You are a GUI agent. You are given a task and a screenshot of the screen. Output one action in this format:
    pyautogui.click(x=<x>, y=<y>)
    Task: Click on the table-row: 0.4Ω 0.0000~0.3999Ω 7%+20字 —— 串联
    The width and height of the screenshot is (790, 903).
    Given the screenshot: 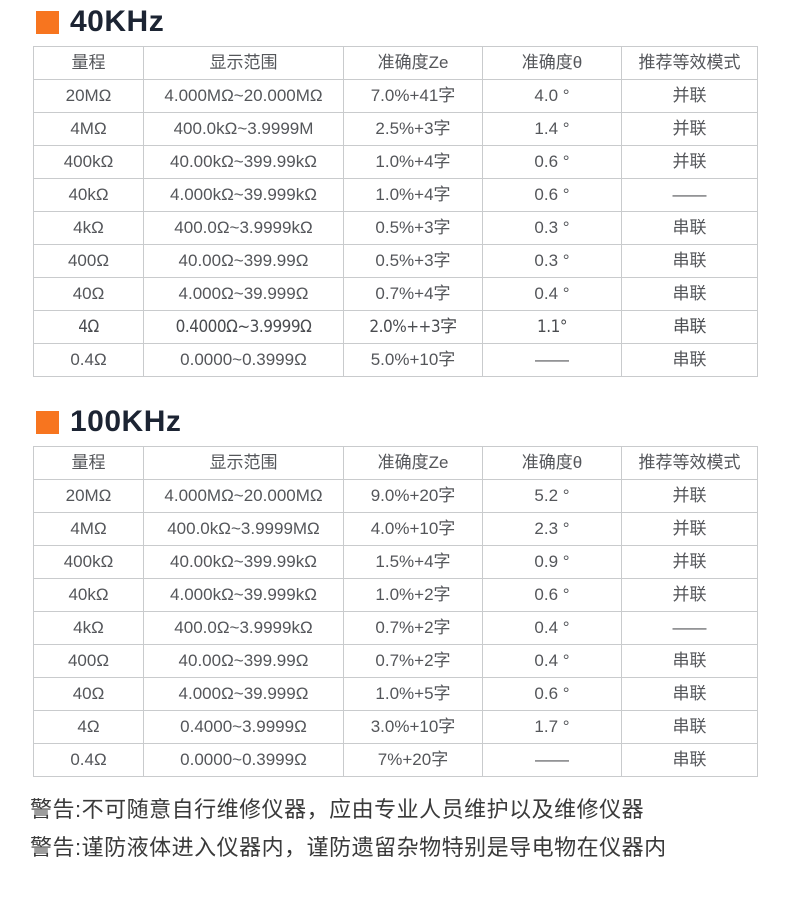 What is the action you would take?
    pyautogui.click(x=395, y=760)
    